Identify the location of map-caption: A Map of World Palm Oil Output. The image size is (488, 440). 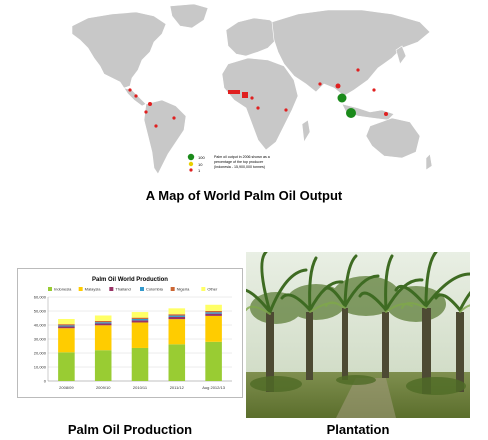
(244, 195).